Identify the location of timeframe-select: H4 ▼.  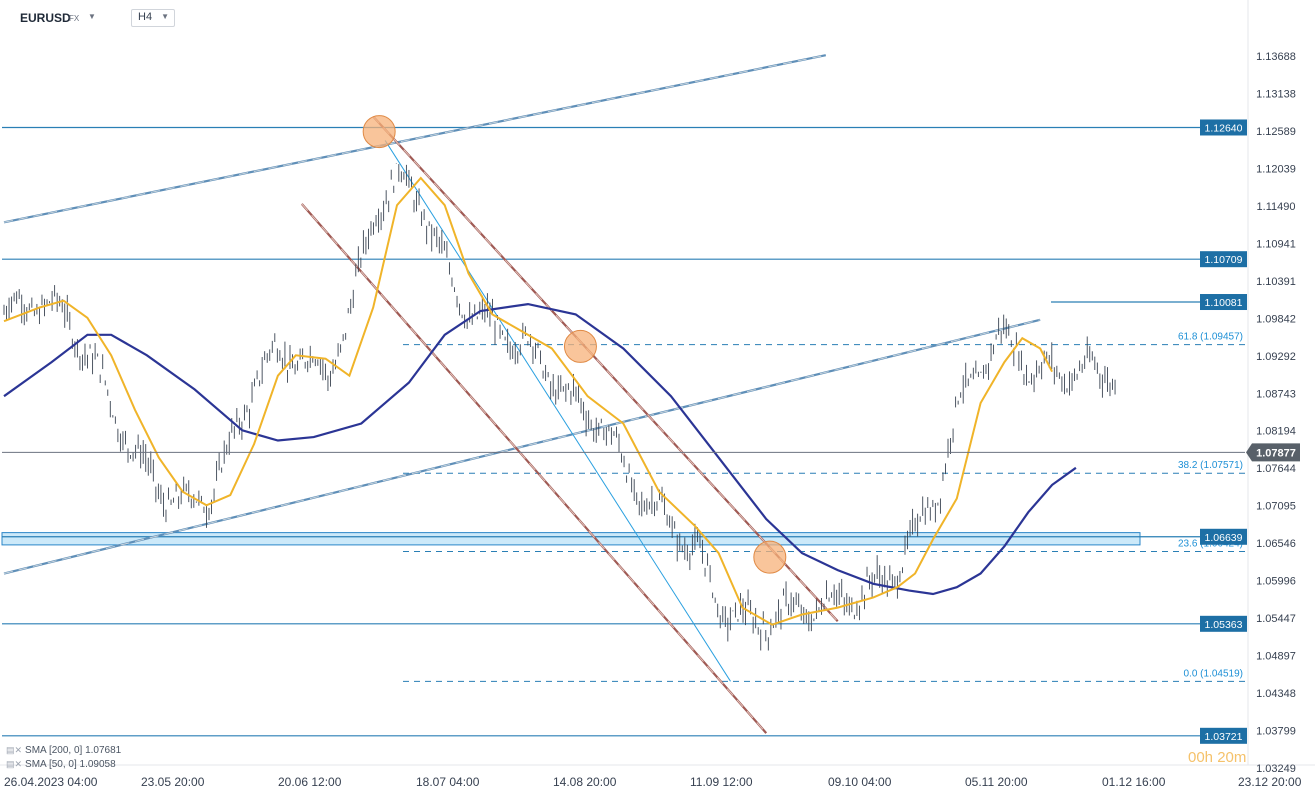
(153, 18).